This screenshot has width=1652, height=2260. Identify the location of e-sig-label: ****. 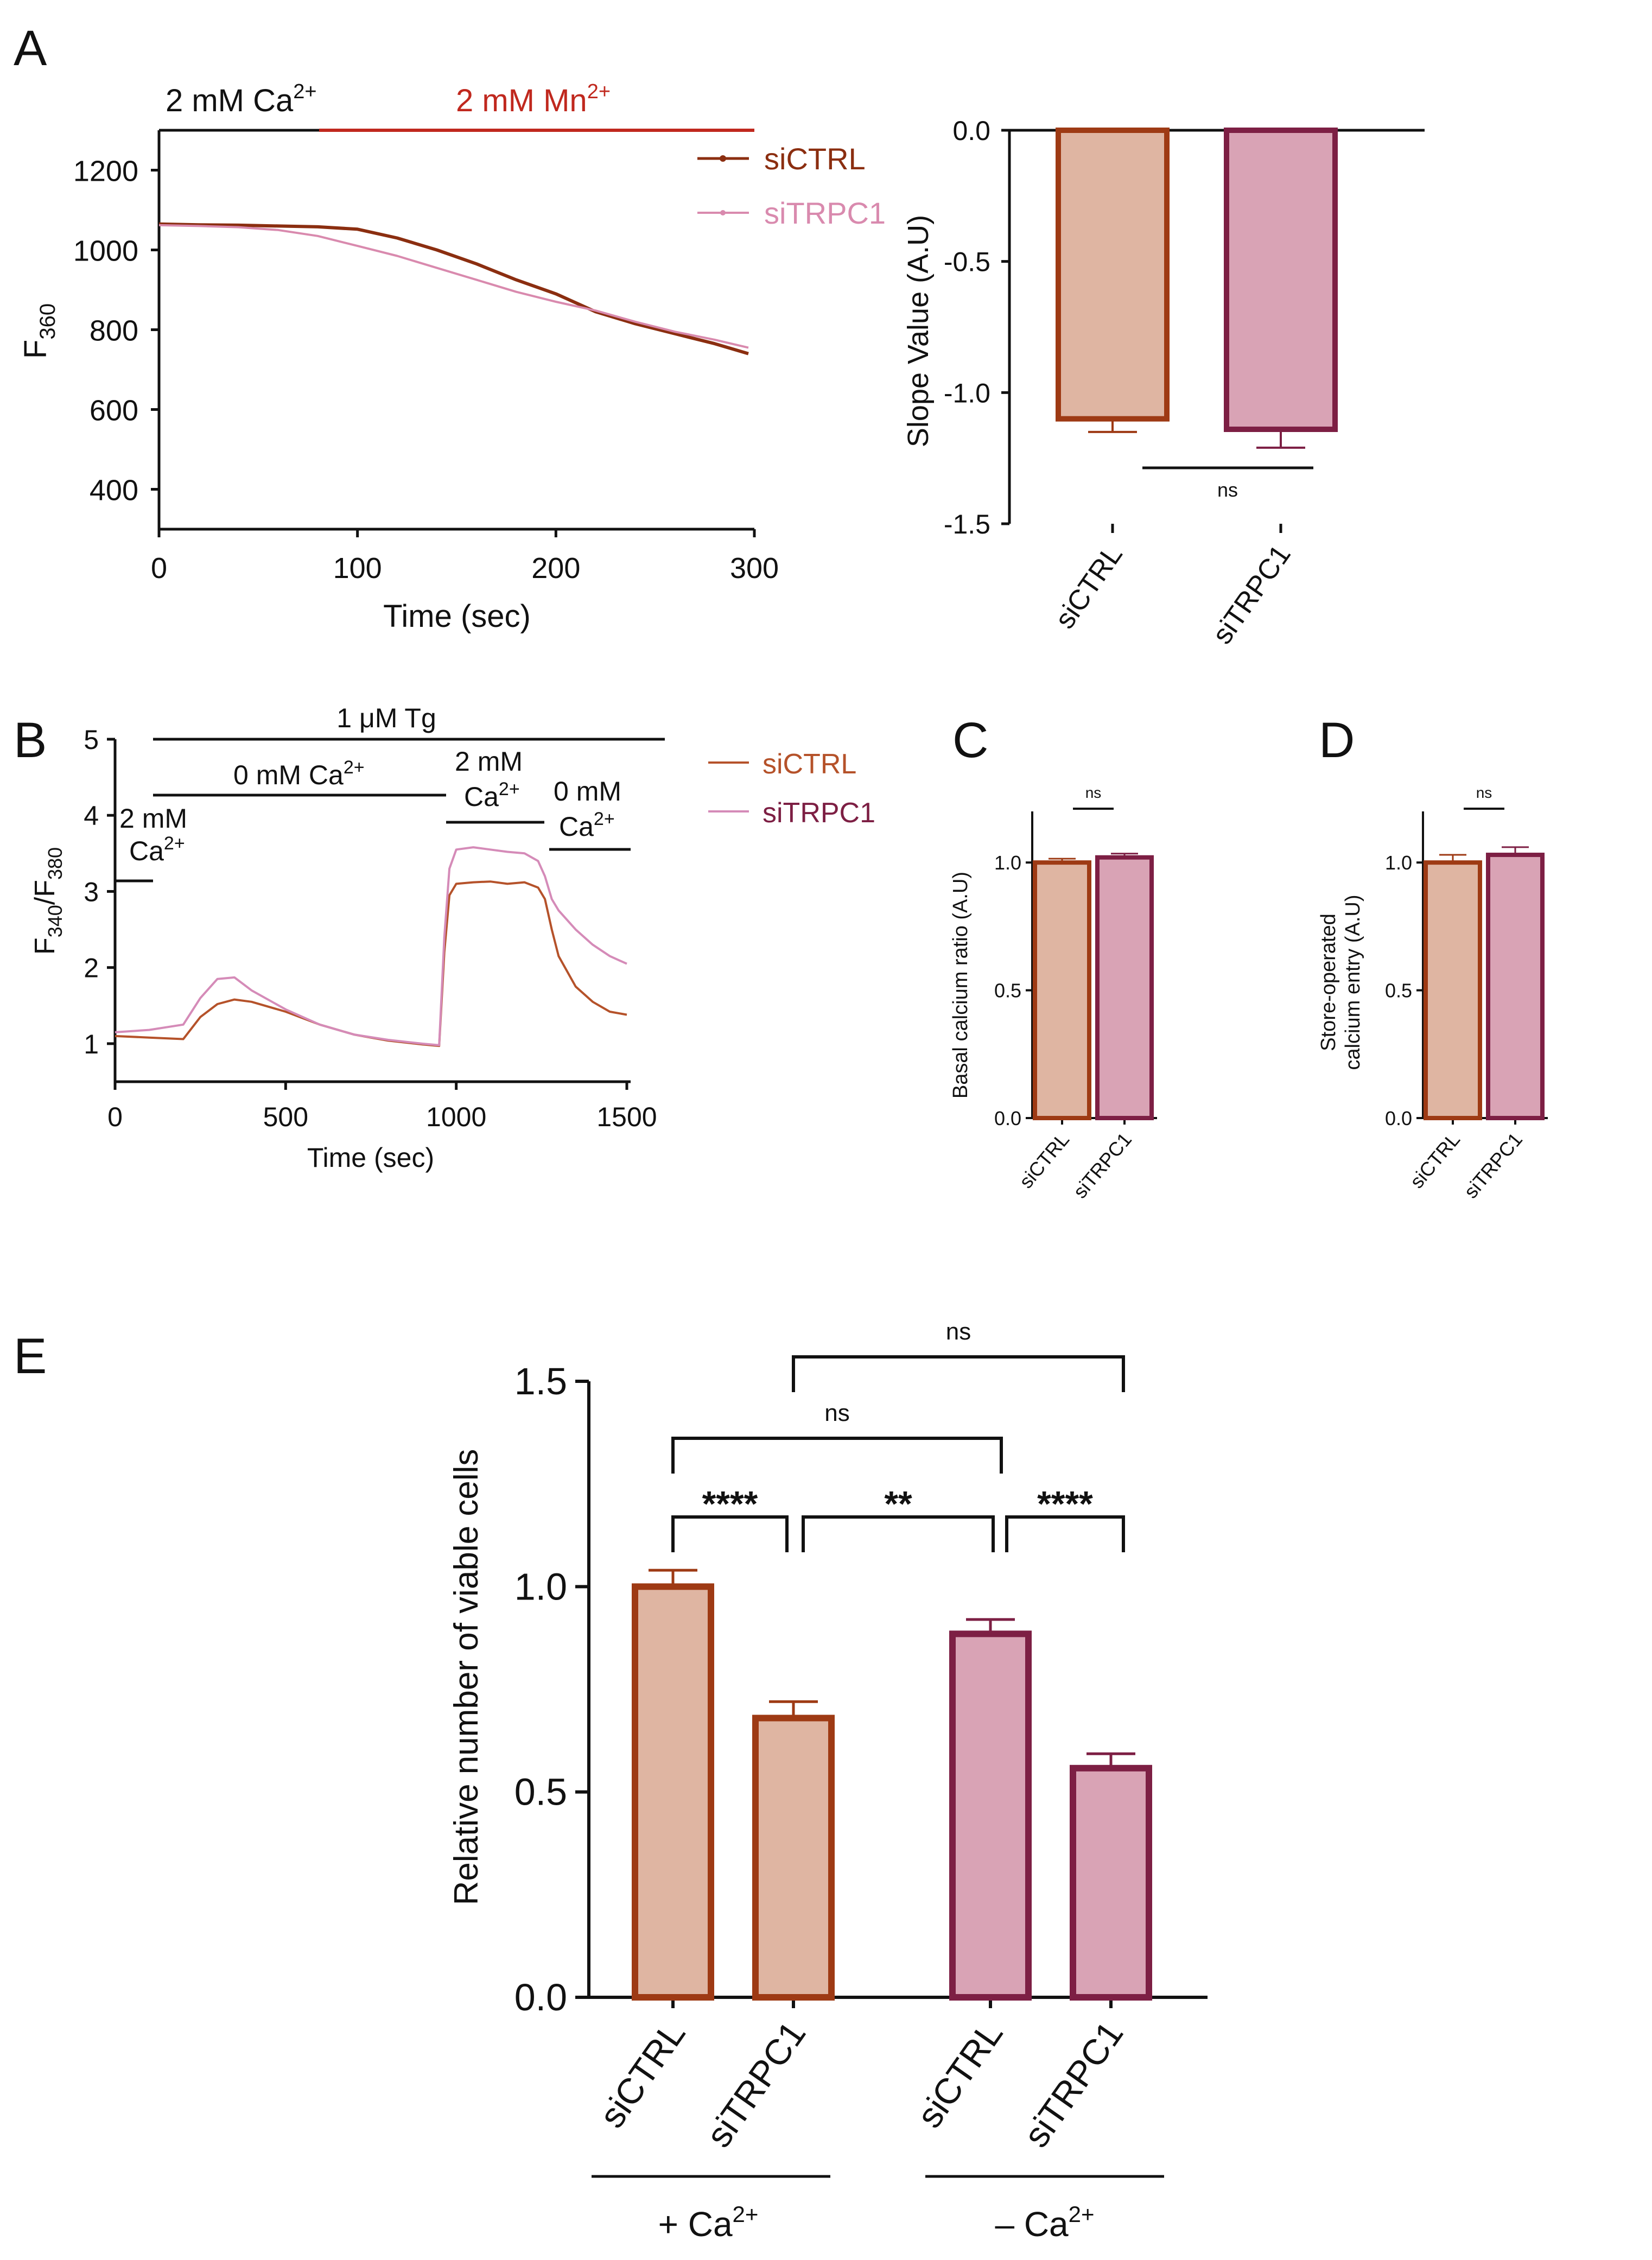
(1065, 1503).